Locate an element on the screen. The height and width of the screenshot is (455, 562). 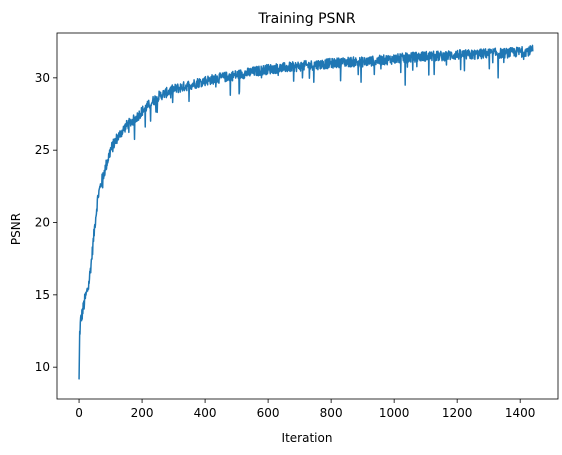
y-tick-label: 10 is located at coordinates (42, 367).